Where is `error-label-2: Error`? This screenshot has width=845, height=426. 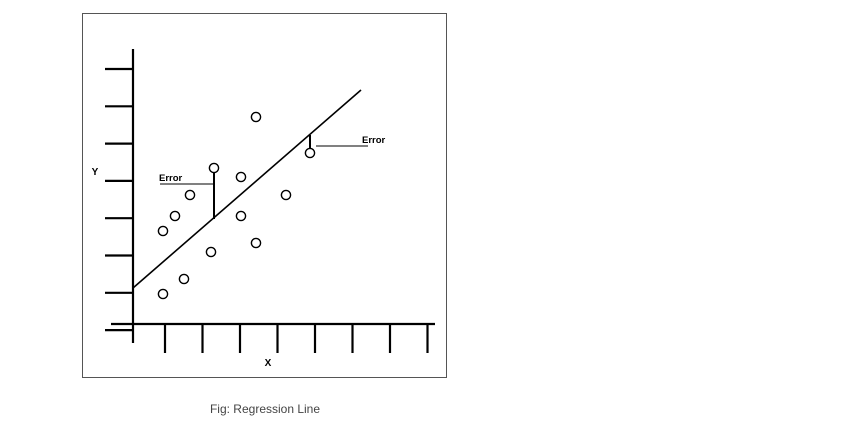 error-label-2: Error is located at coordinates (374, 140).